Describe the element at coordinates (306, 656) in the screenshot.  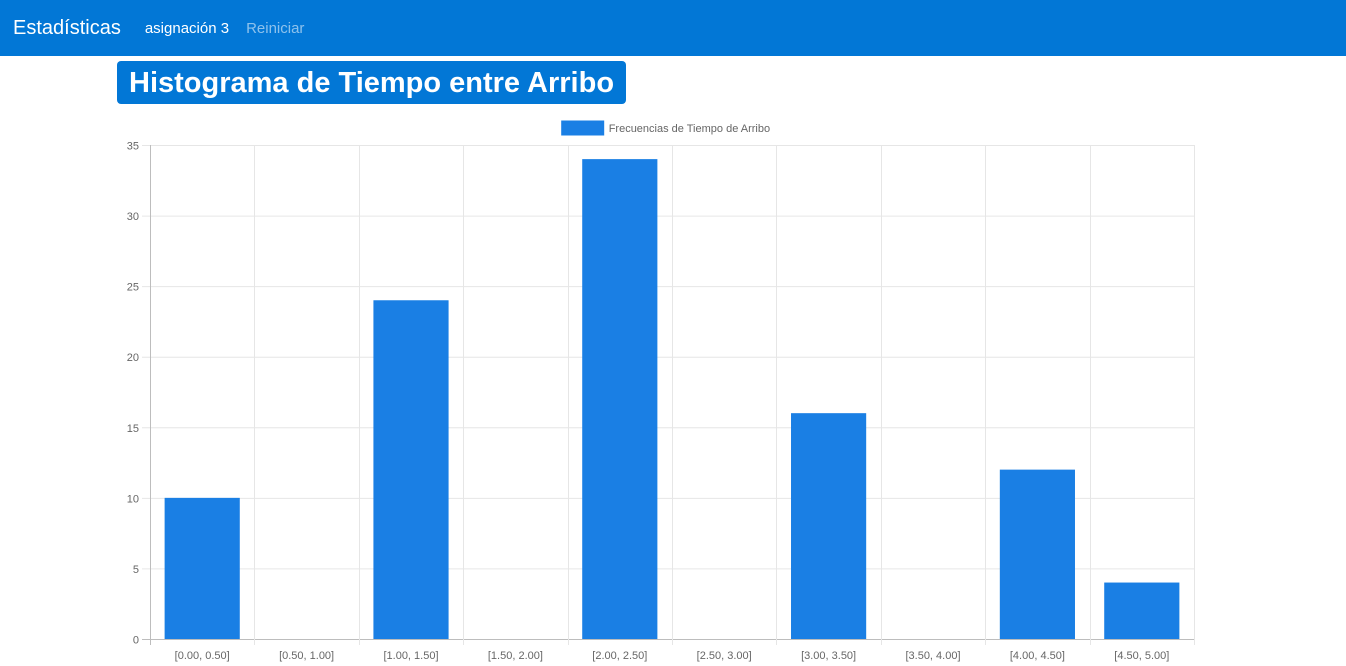
I see `x-tick-label: [0.50, 1.00]` at that location.